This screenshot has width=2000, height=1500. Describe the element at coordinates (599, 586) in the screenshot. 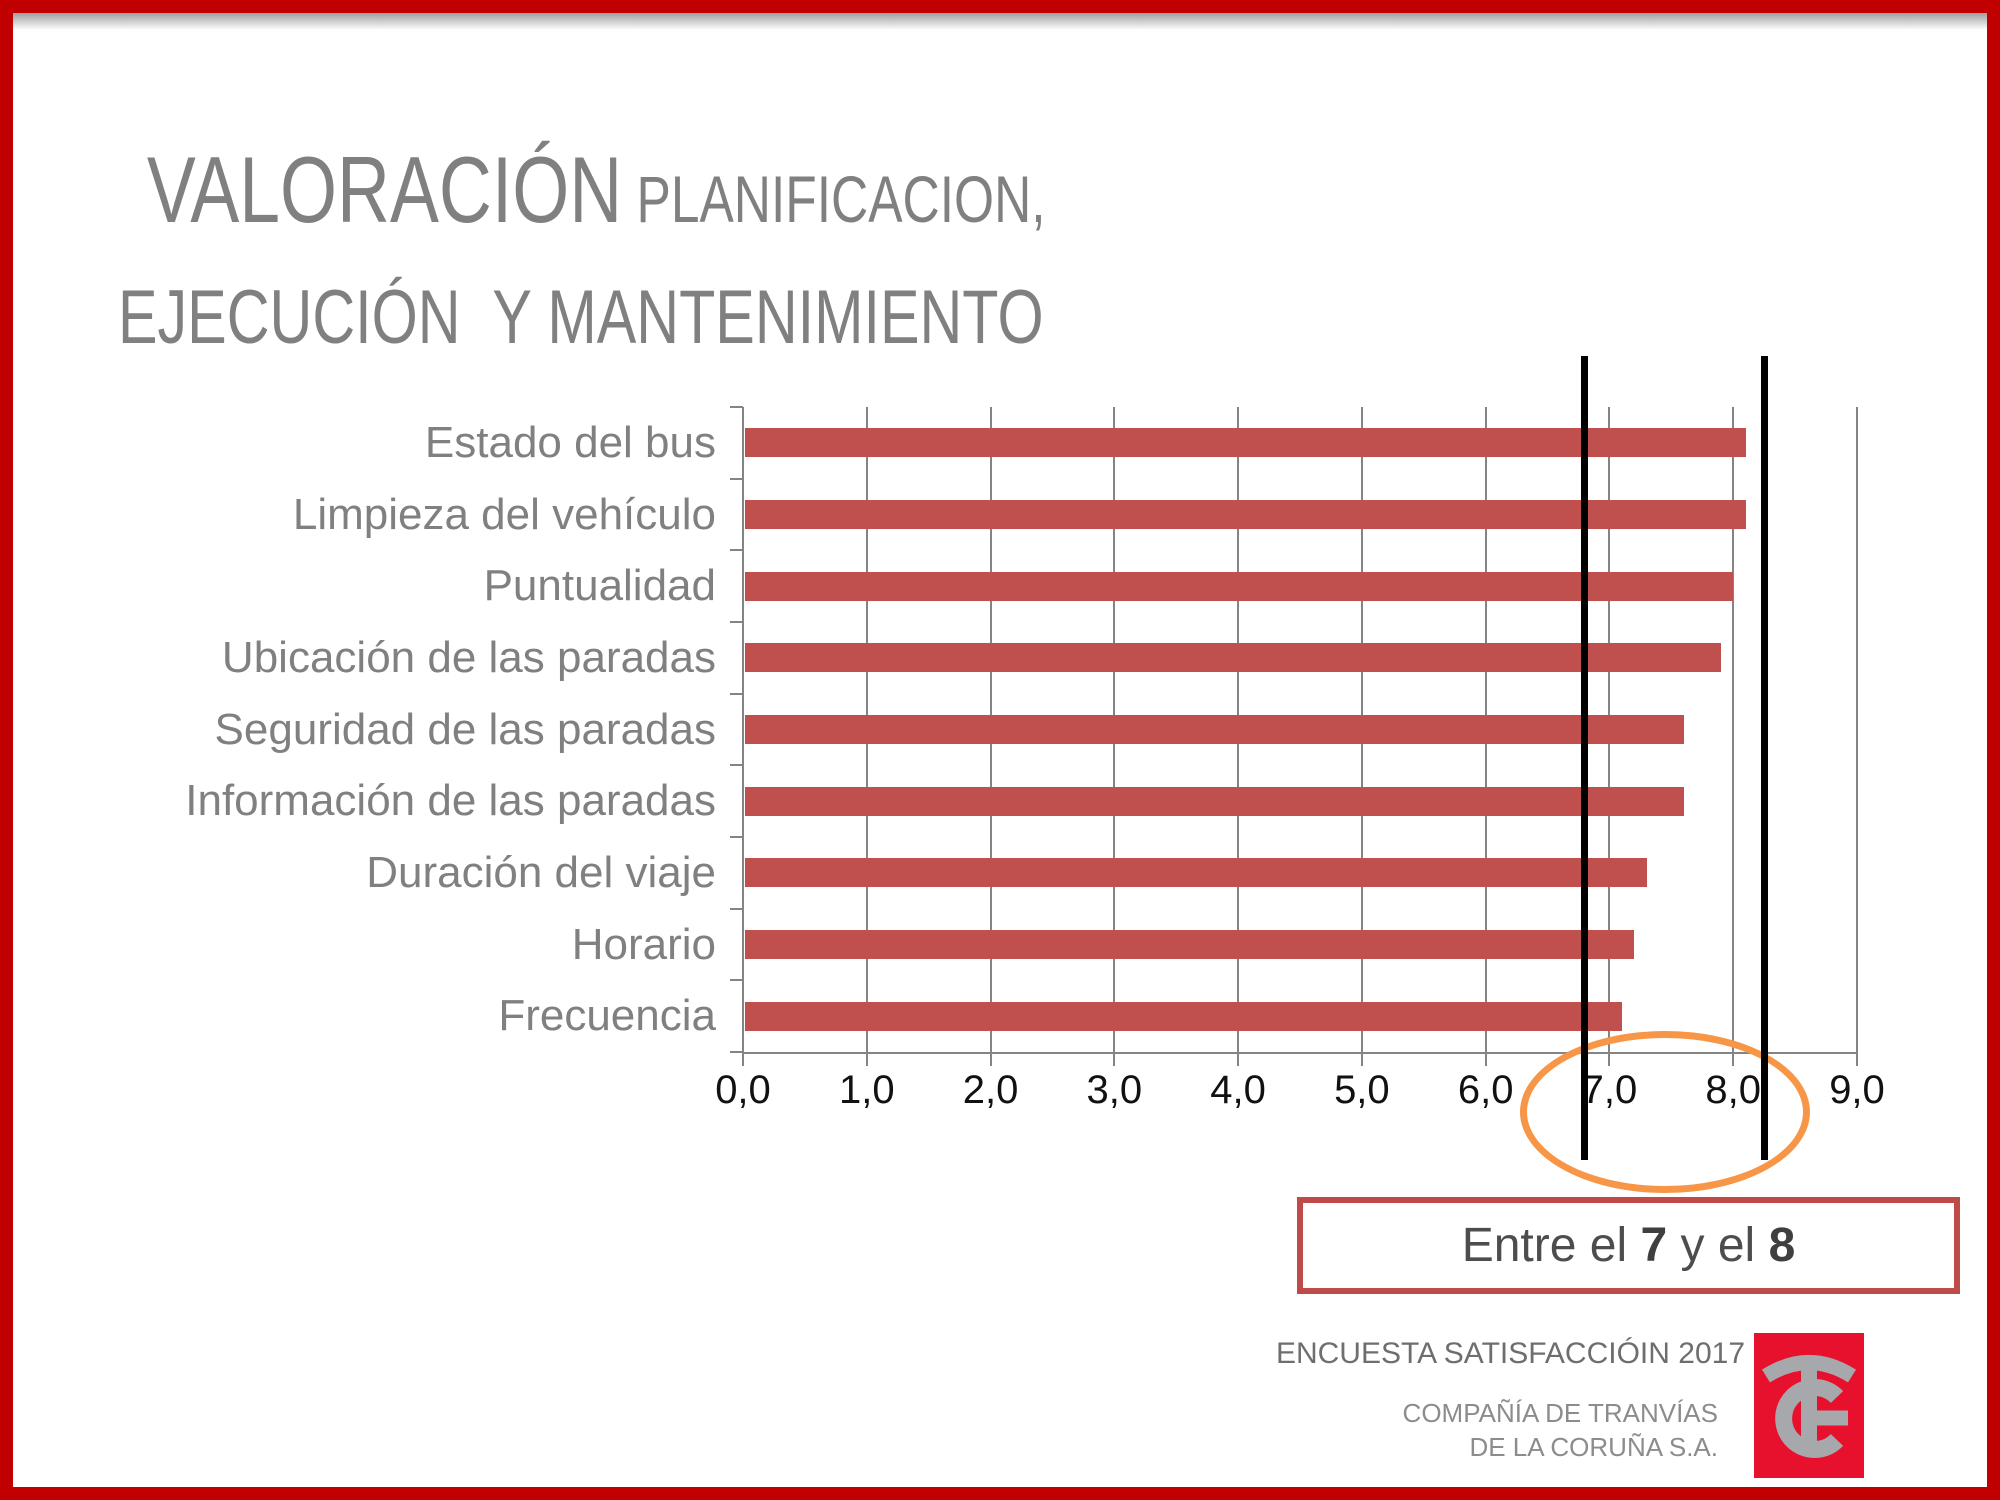

I see `category-label: Puntualidad` at that location.